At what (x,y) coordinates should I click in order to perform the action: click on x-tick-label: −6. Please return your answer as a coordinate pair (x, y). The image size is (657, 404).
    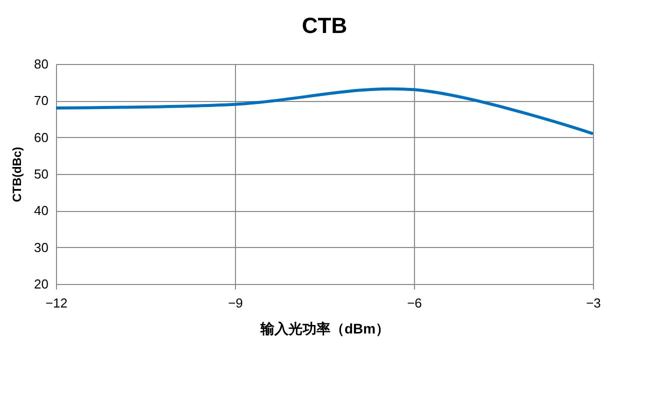
    Looking at the image, I should click on (414, 303).